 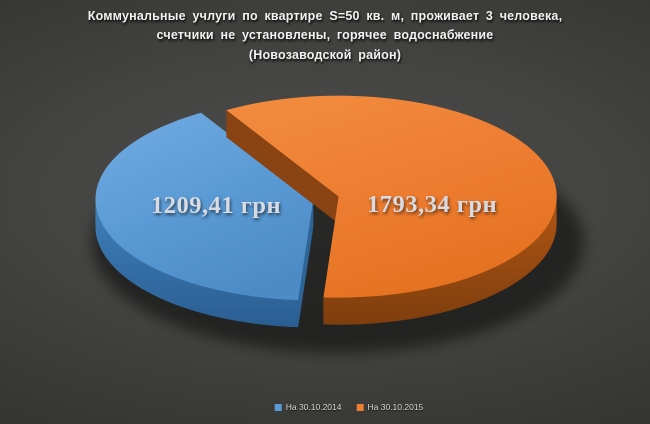 I want to click on legend-item-2015: На 30.10.2015, so click(x=390, y=407).